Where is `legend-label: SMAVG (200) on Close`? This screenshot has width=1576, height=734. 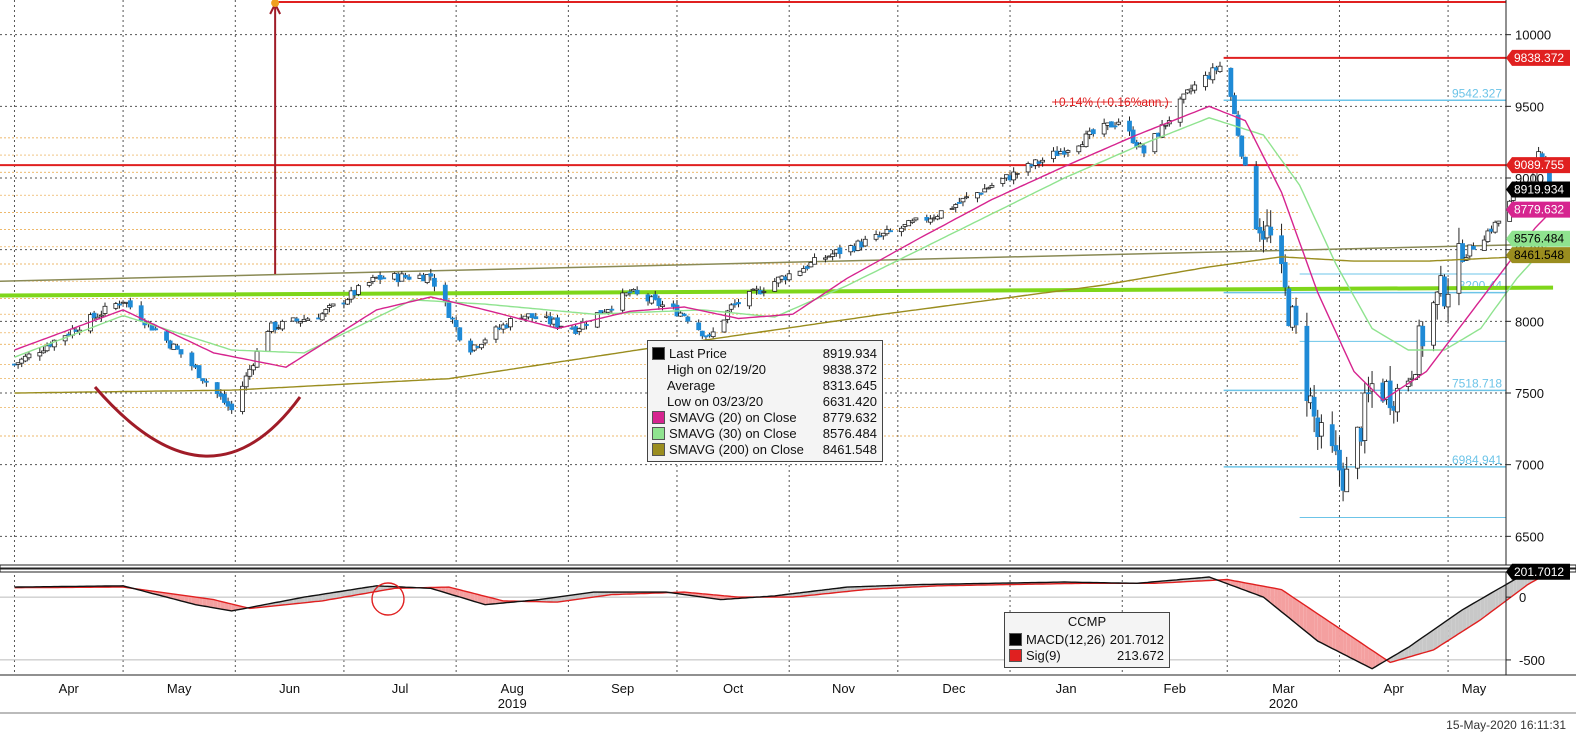
legend-label: SMAVG (200) on Close is located at coordinates (736, 449).